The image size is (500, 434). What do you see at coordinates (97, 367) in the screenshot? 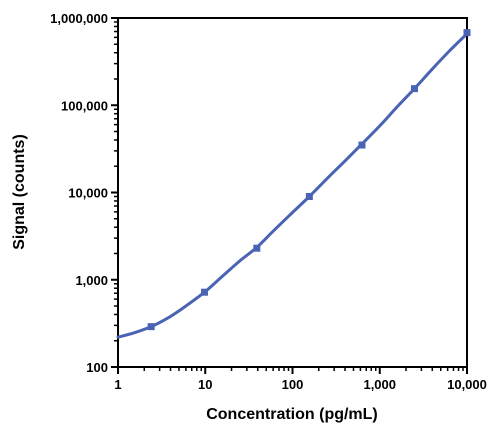
I see `y-tick-label: 100` at bounding box center [97, 367].